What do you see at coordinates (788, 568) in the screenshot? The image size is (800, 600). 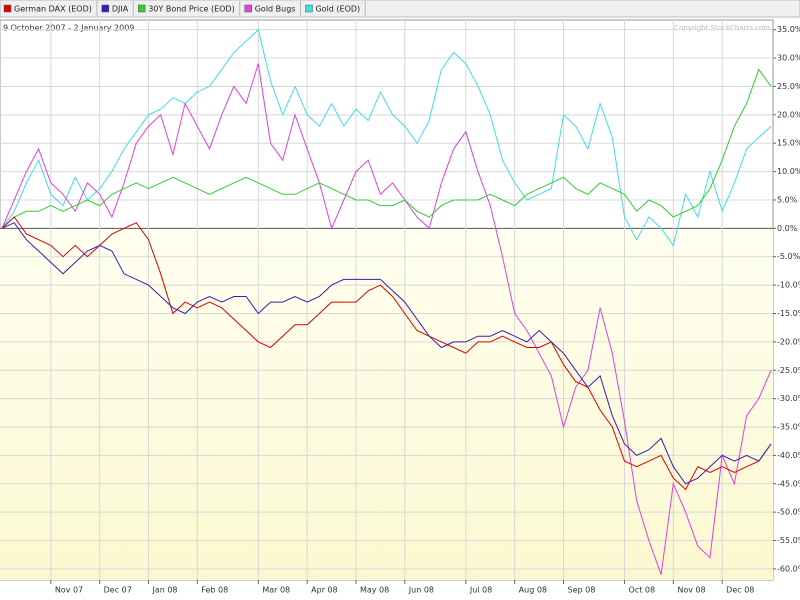 I see `y-tick-label: -60.0%` at bounding box center [788, 568].